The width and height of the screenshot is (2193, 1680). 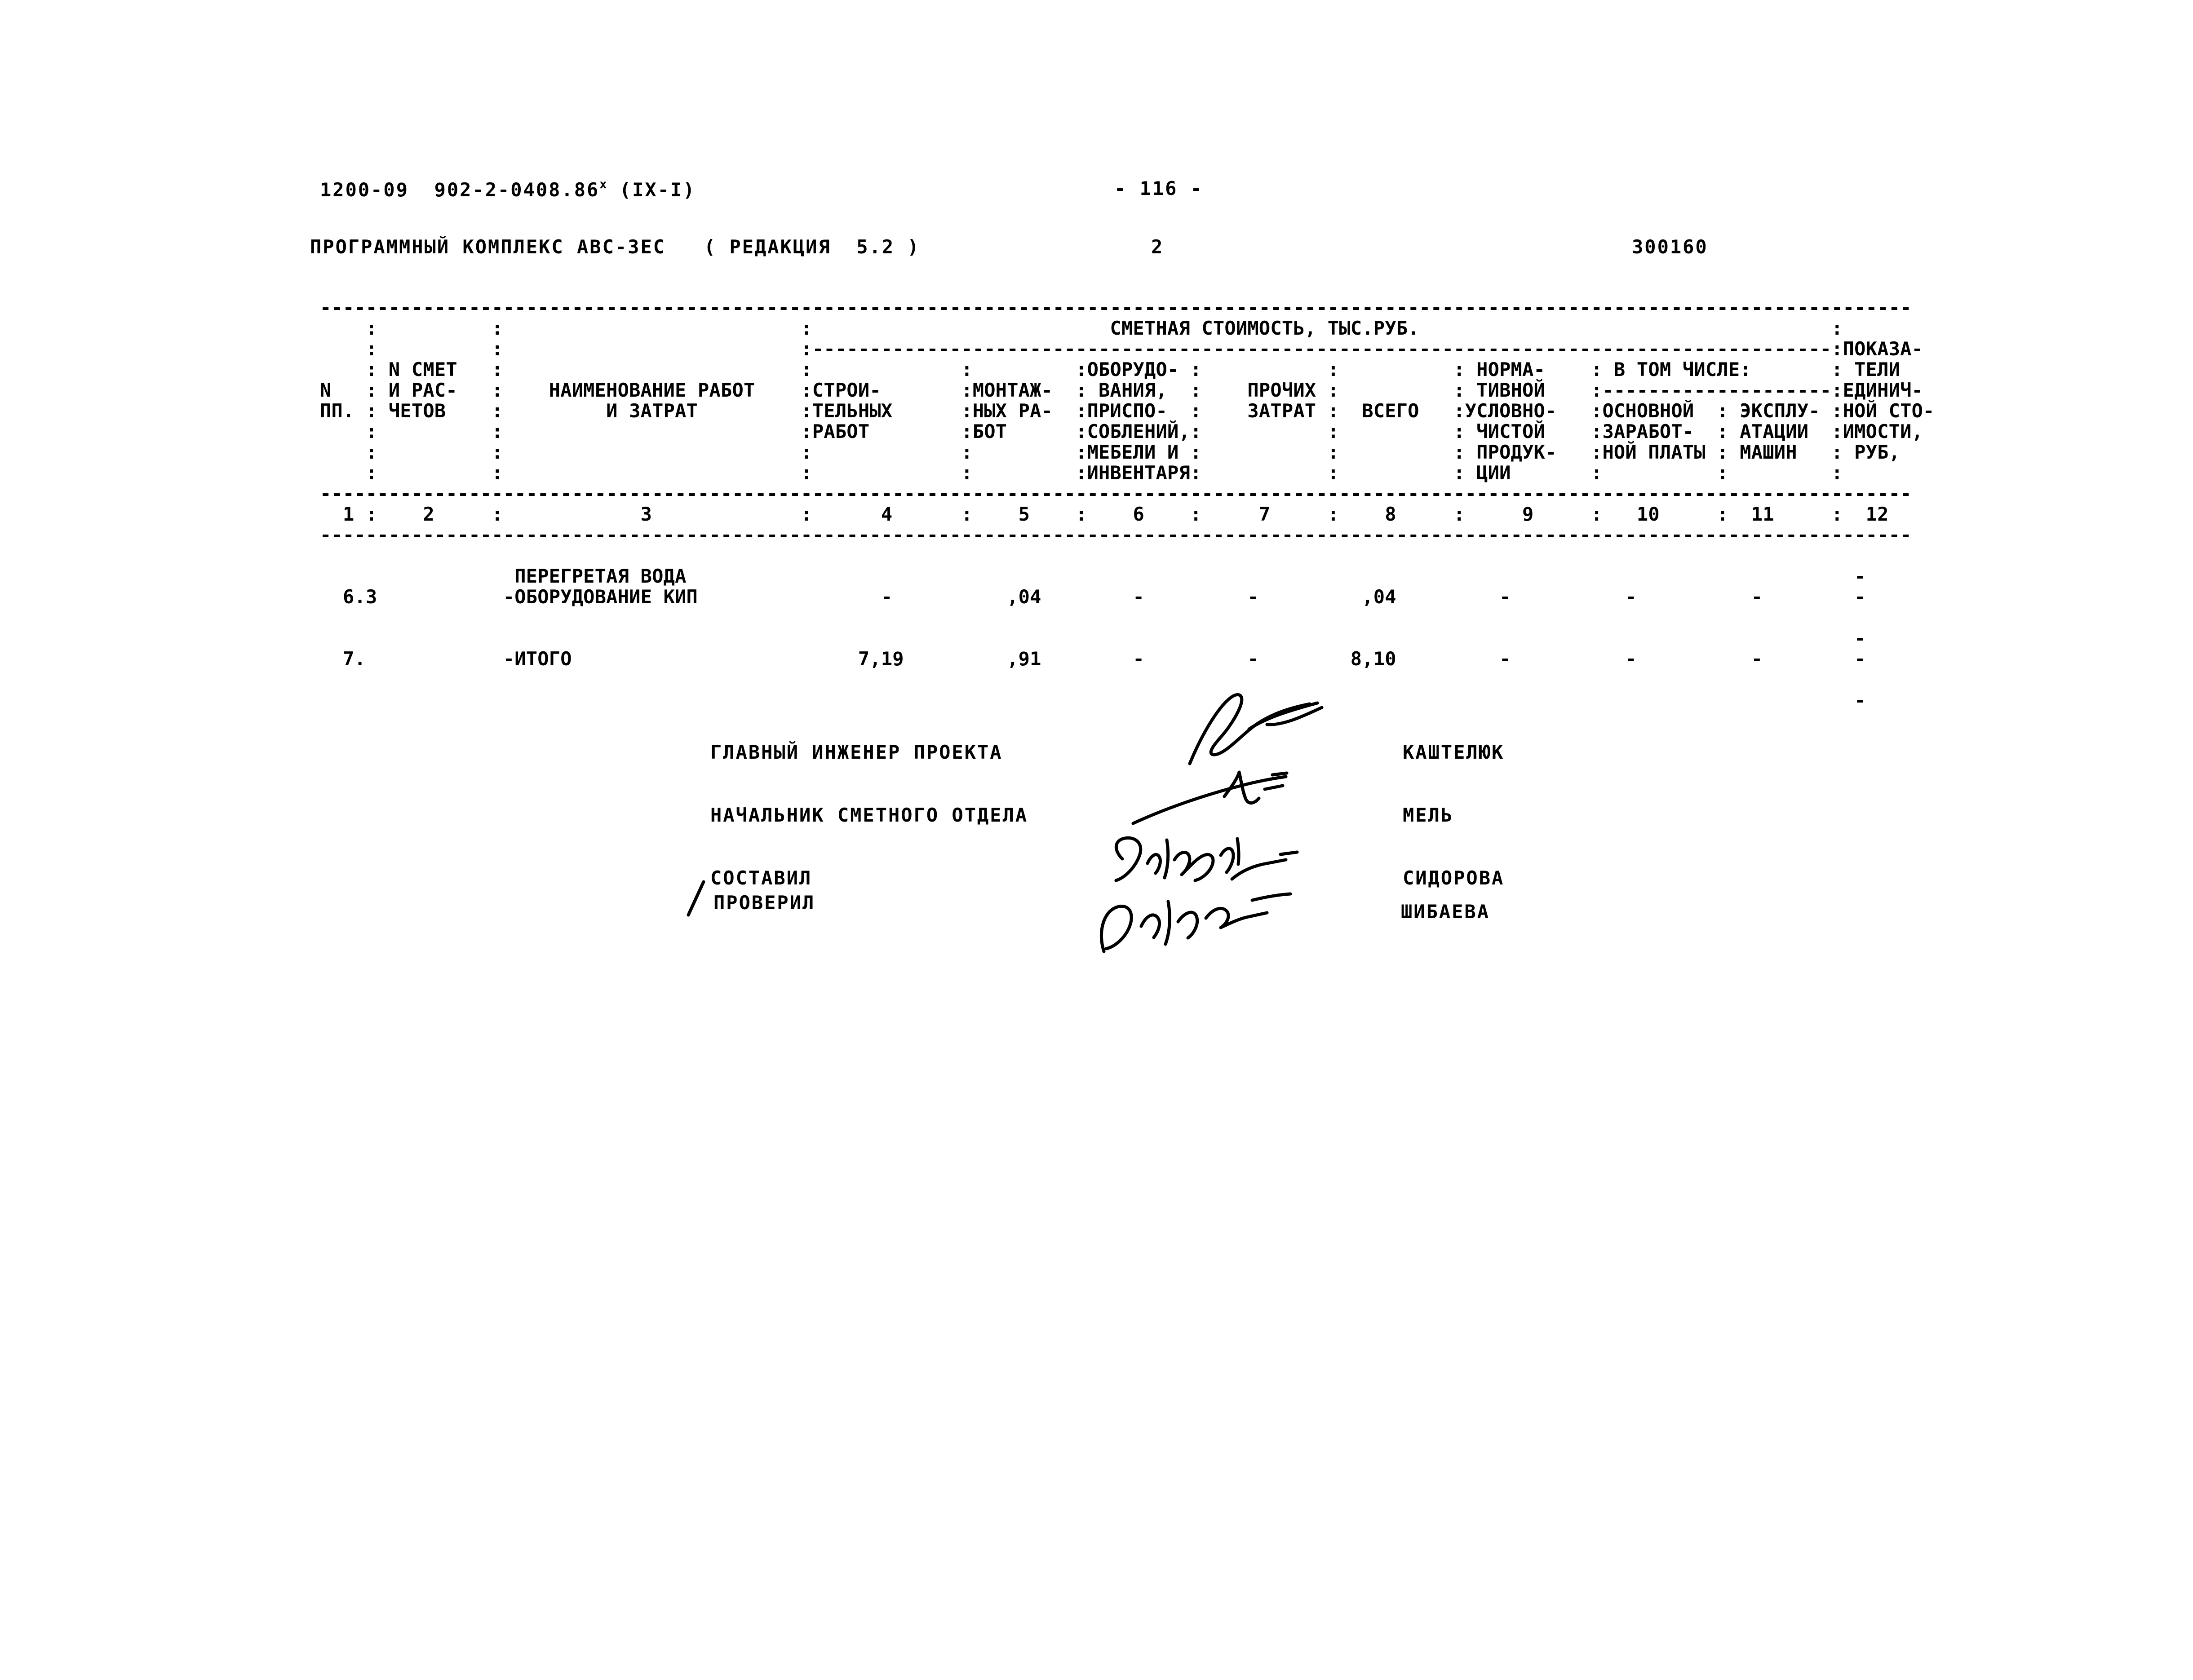 What do you see at coordinates (696, 898) in the screenshot?
I see `handwritten-slash-mark` at bounding box center [696, 898].